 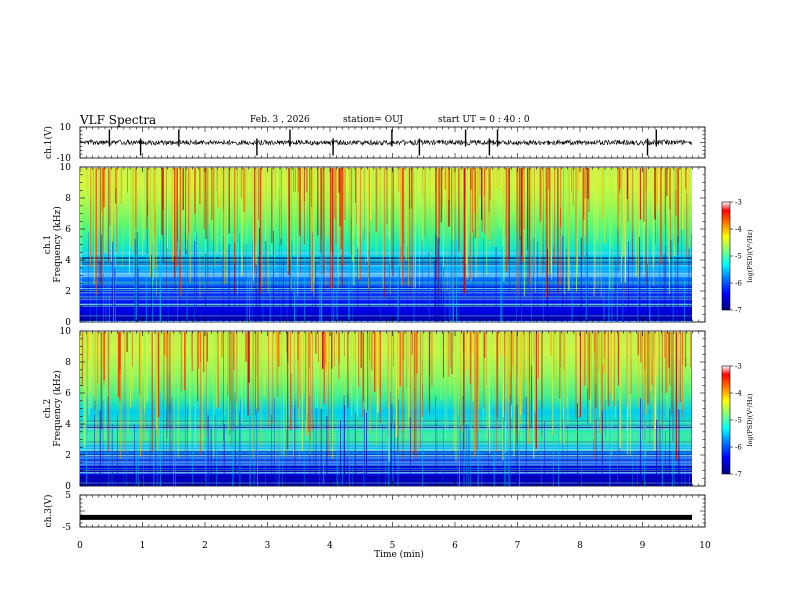 I want to click on y-axis-label: ch.1, so click(x=48, y=244).